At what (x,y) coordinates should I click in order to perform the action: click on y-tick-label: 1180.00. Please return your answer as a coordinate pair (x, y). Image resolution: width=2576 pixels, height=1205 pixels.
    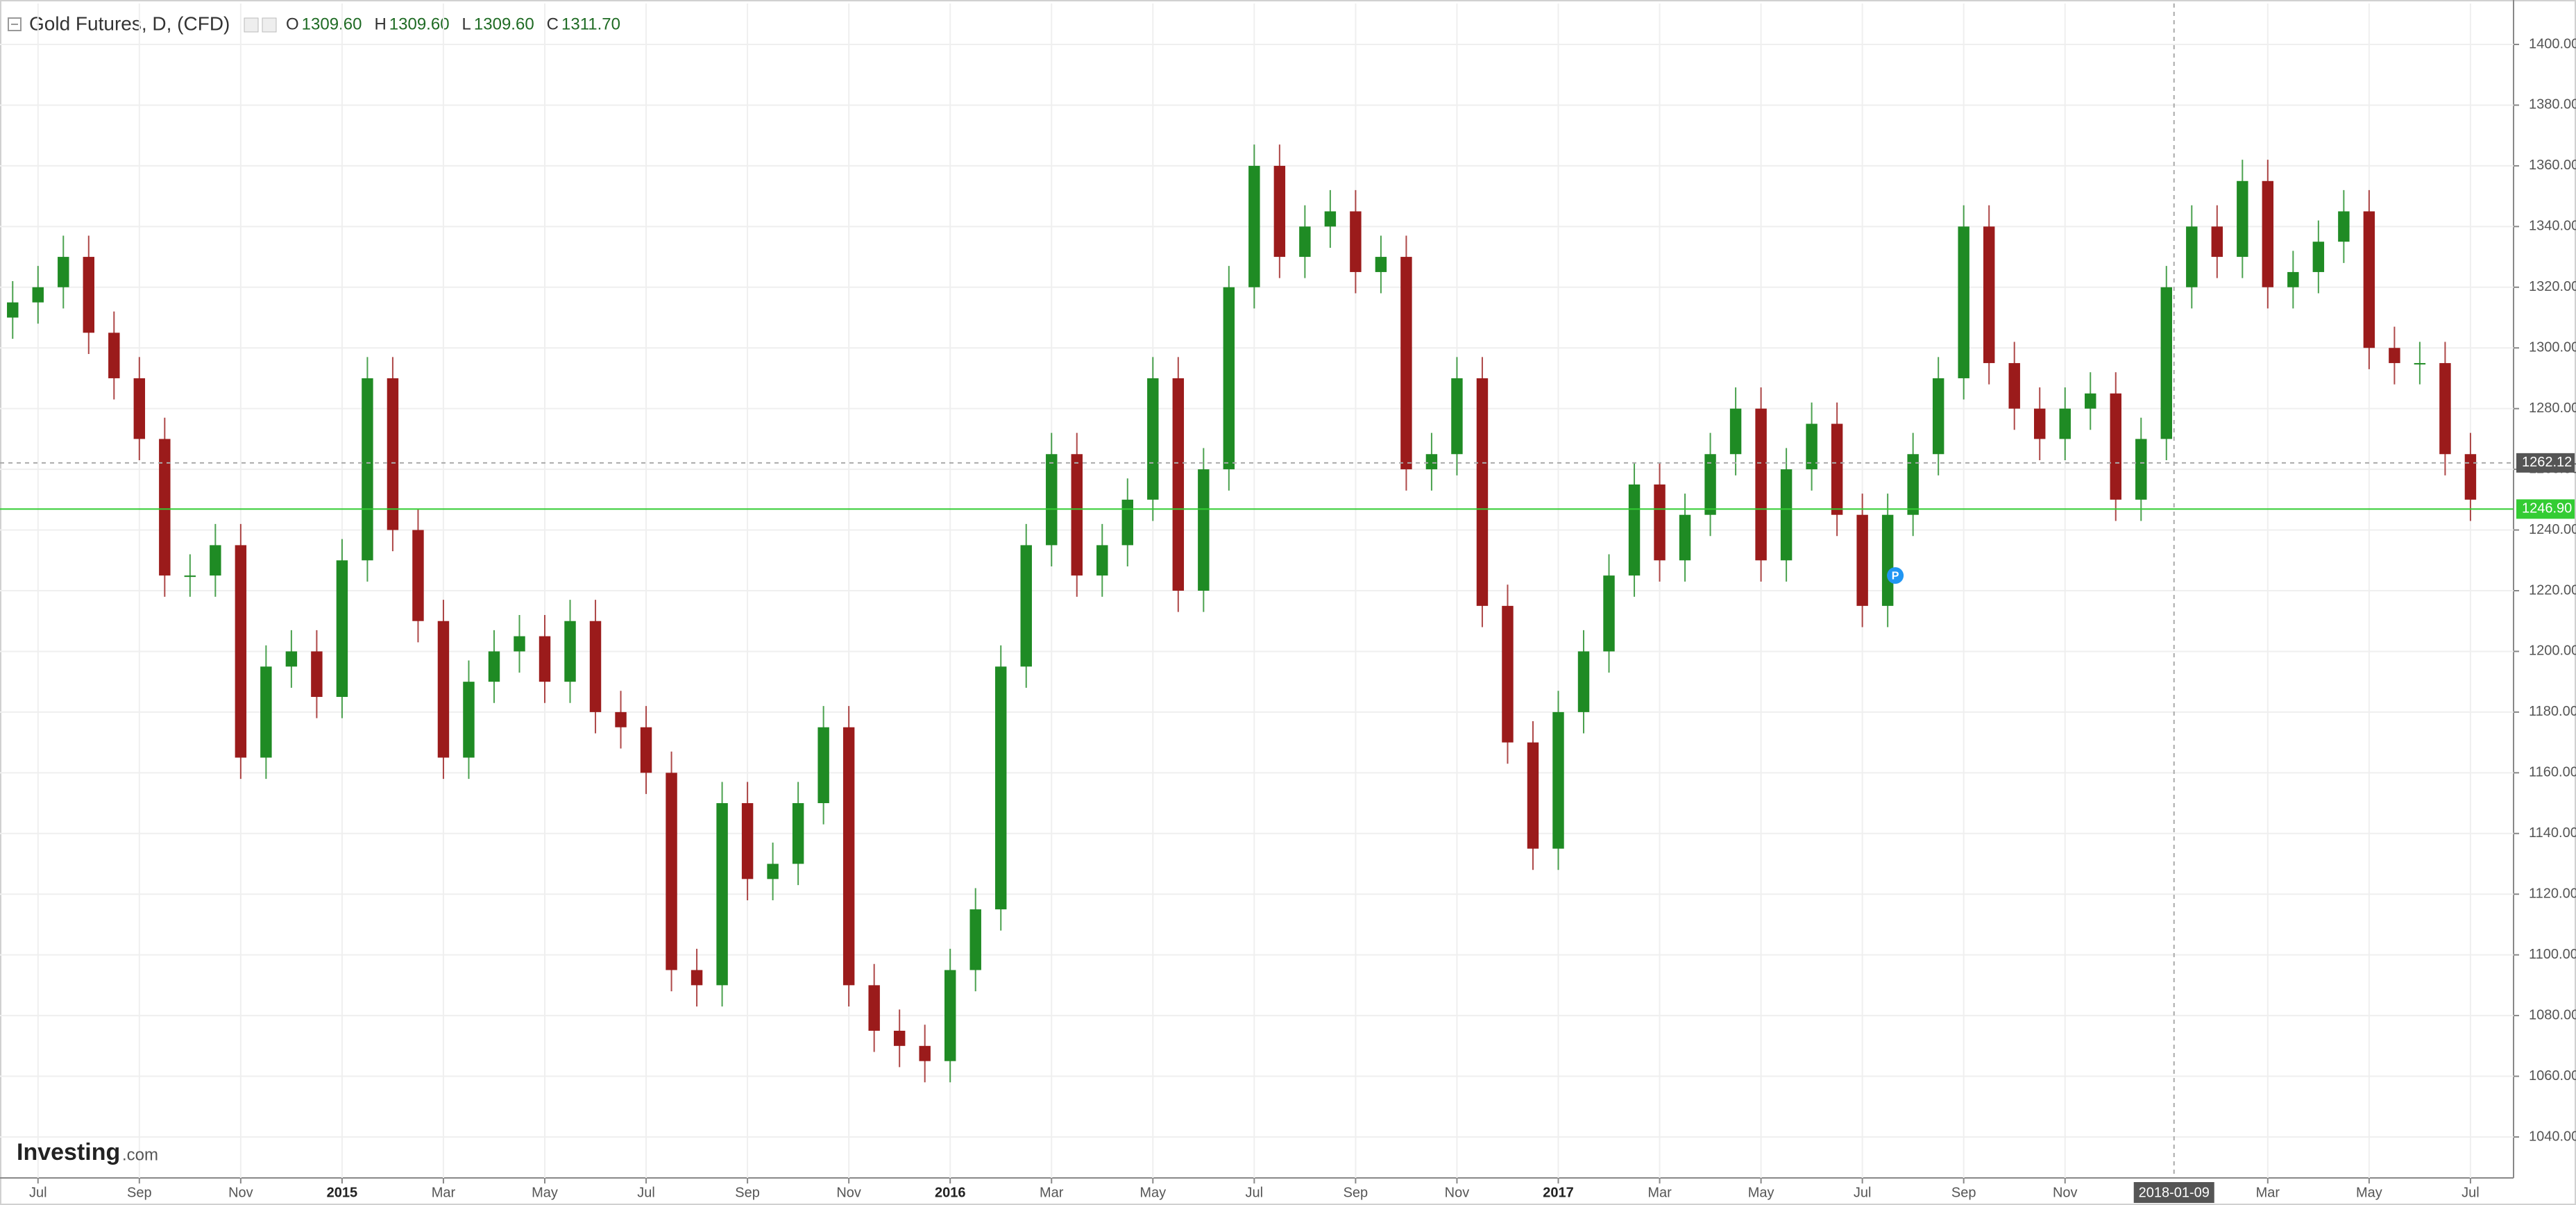
    Looking at the image, I should click on (2552, 711).